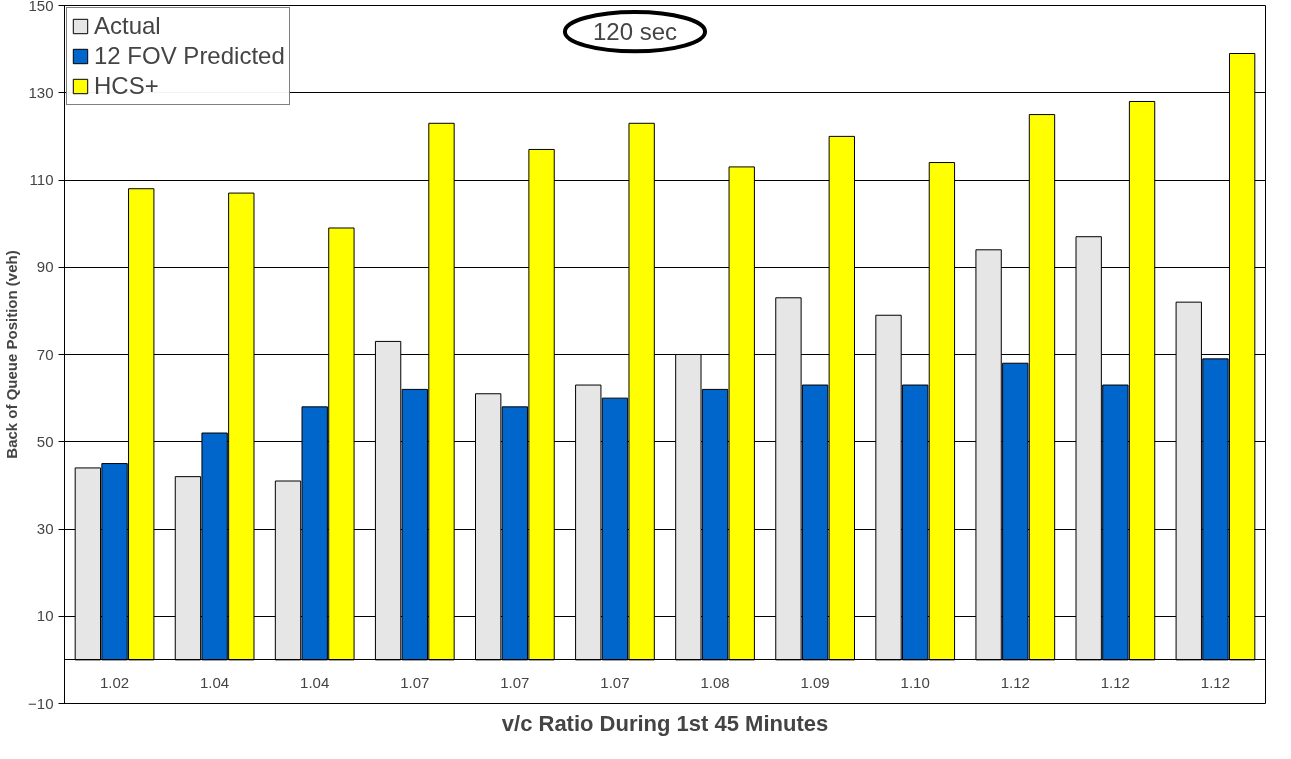 The height and width of the screenshot is (759, 1291). I want to click on y-tick-label: 110, so click(41, 179).